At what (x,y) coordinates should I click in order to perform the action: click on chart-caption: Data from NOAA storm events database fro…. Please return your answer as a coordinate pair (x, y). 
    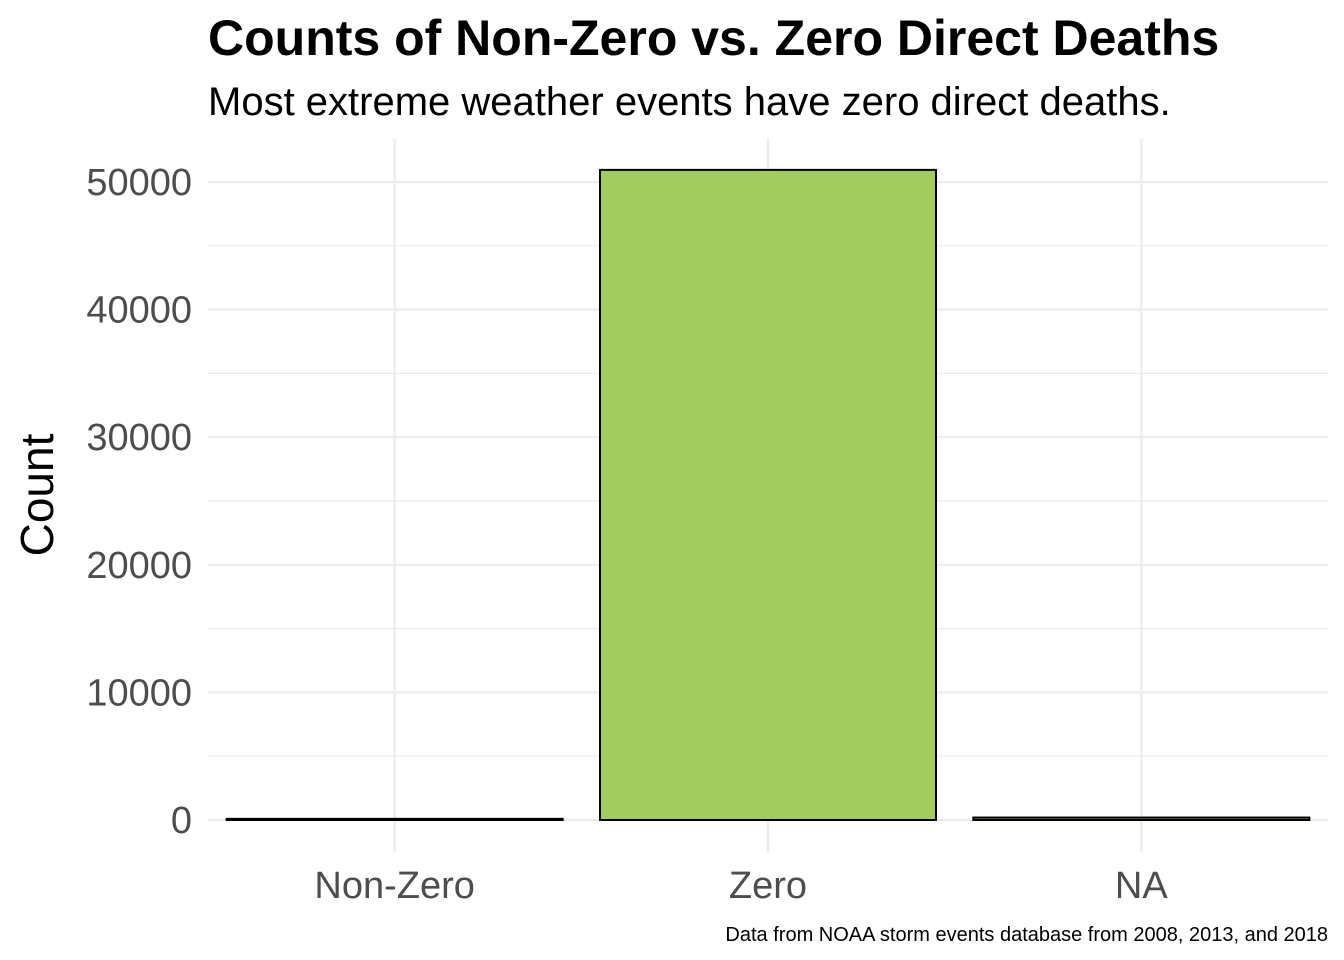
    Looking at the image, I should click on (1026, 935).